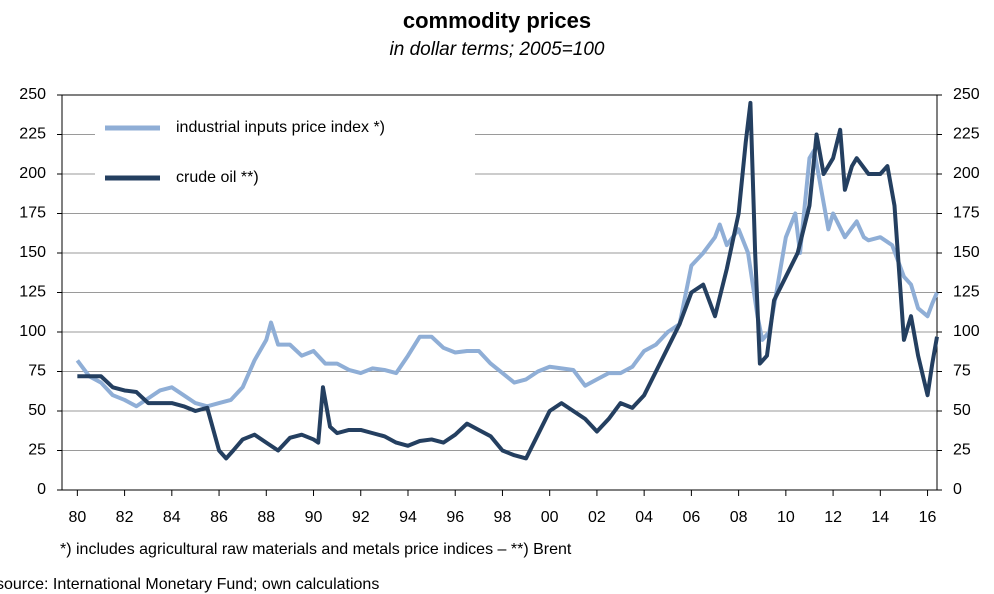  Describe the element at coordinates (957, 489) in the screenshot. I see `y2-tick-label: 0` at that location.